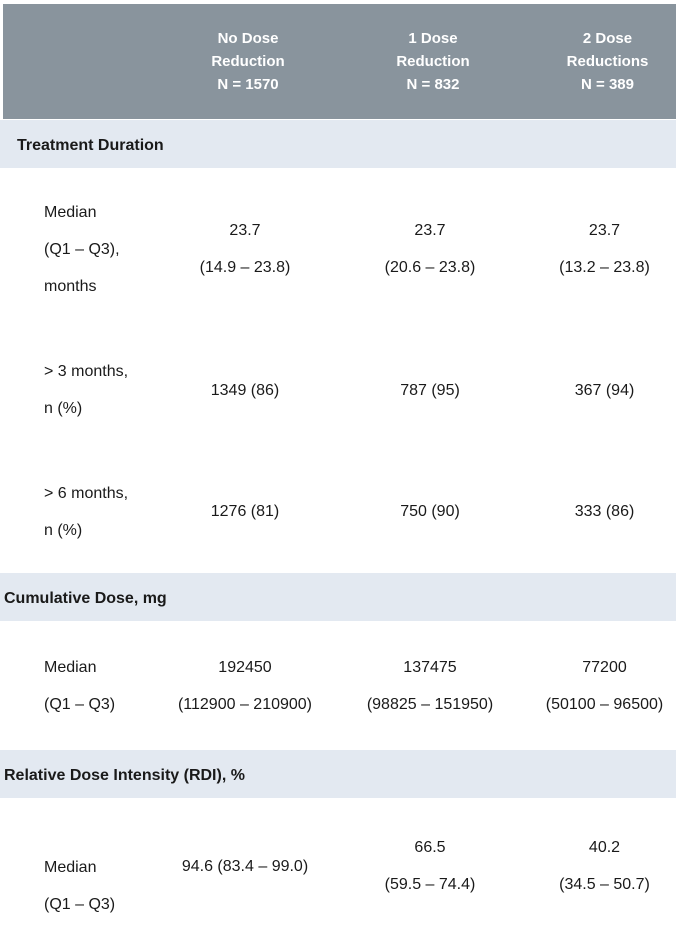 The image size is (679, 928). I want to click on q1-q3-range: (14.9 – 23.8), so click(245, 267).